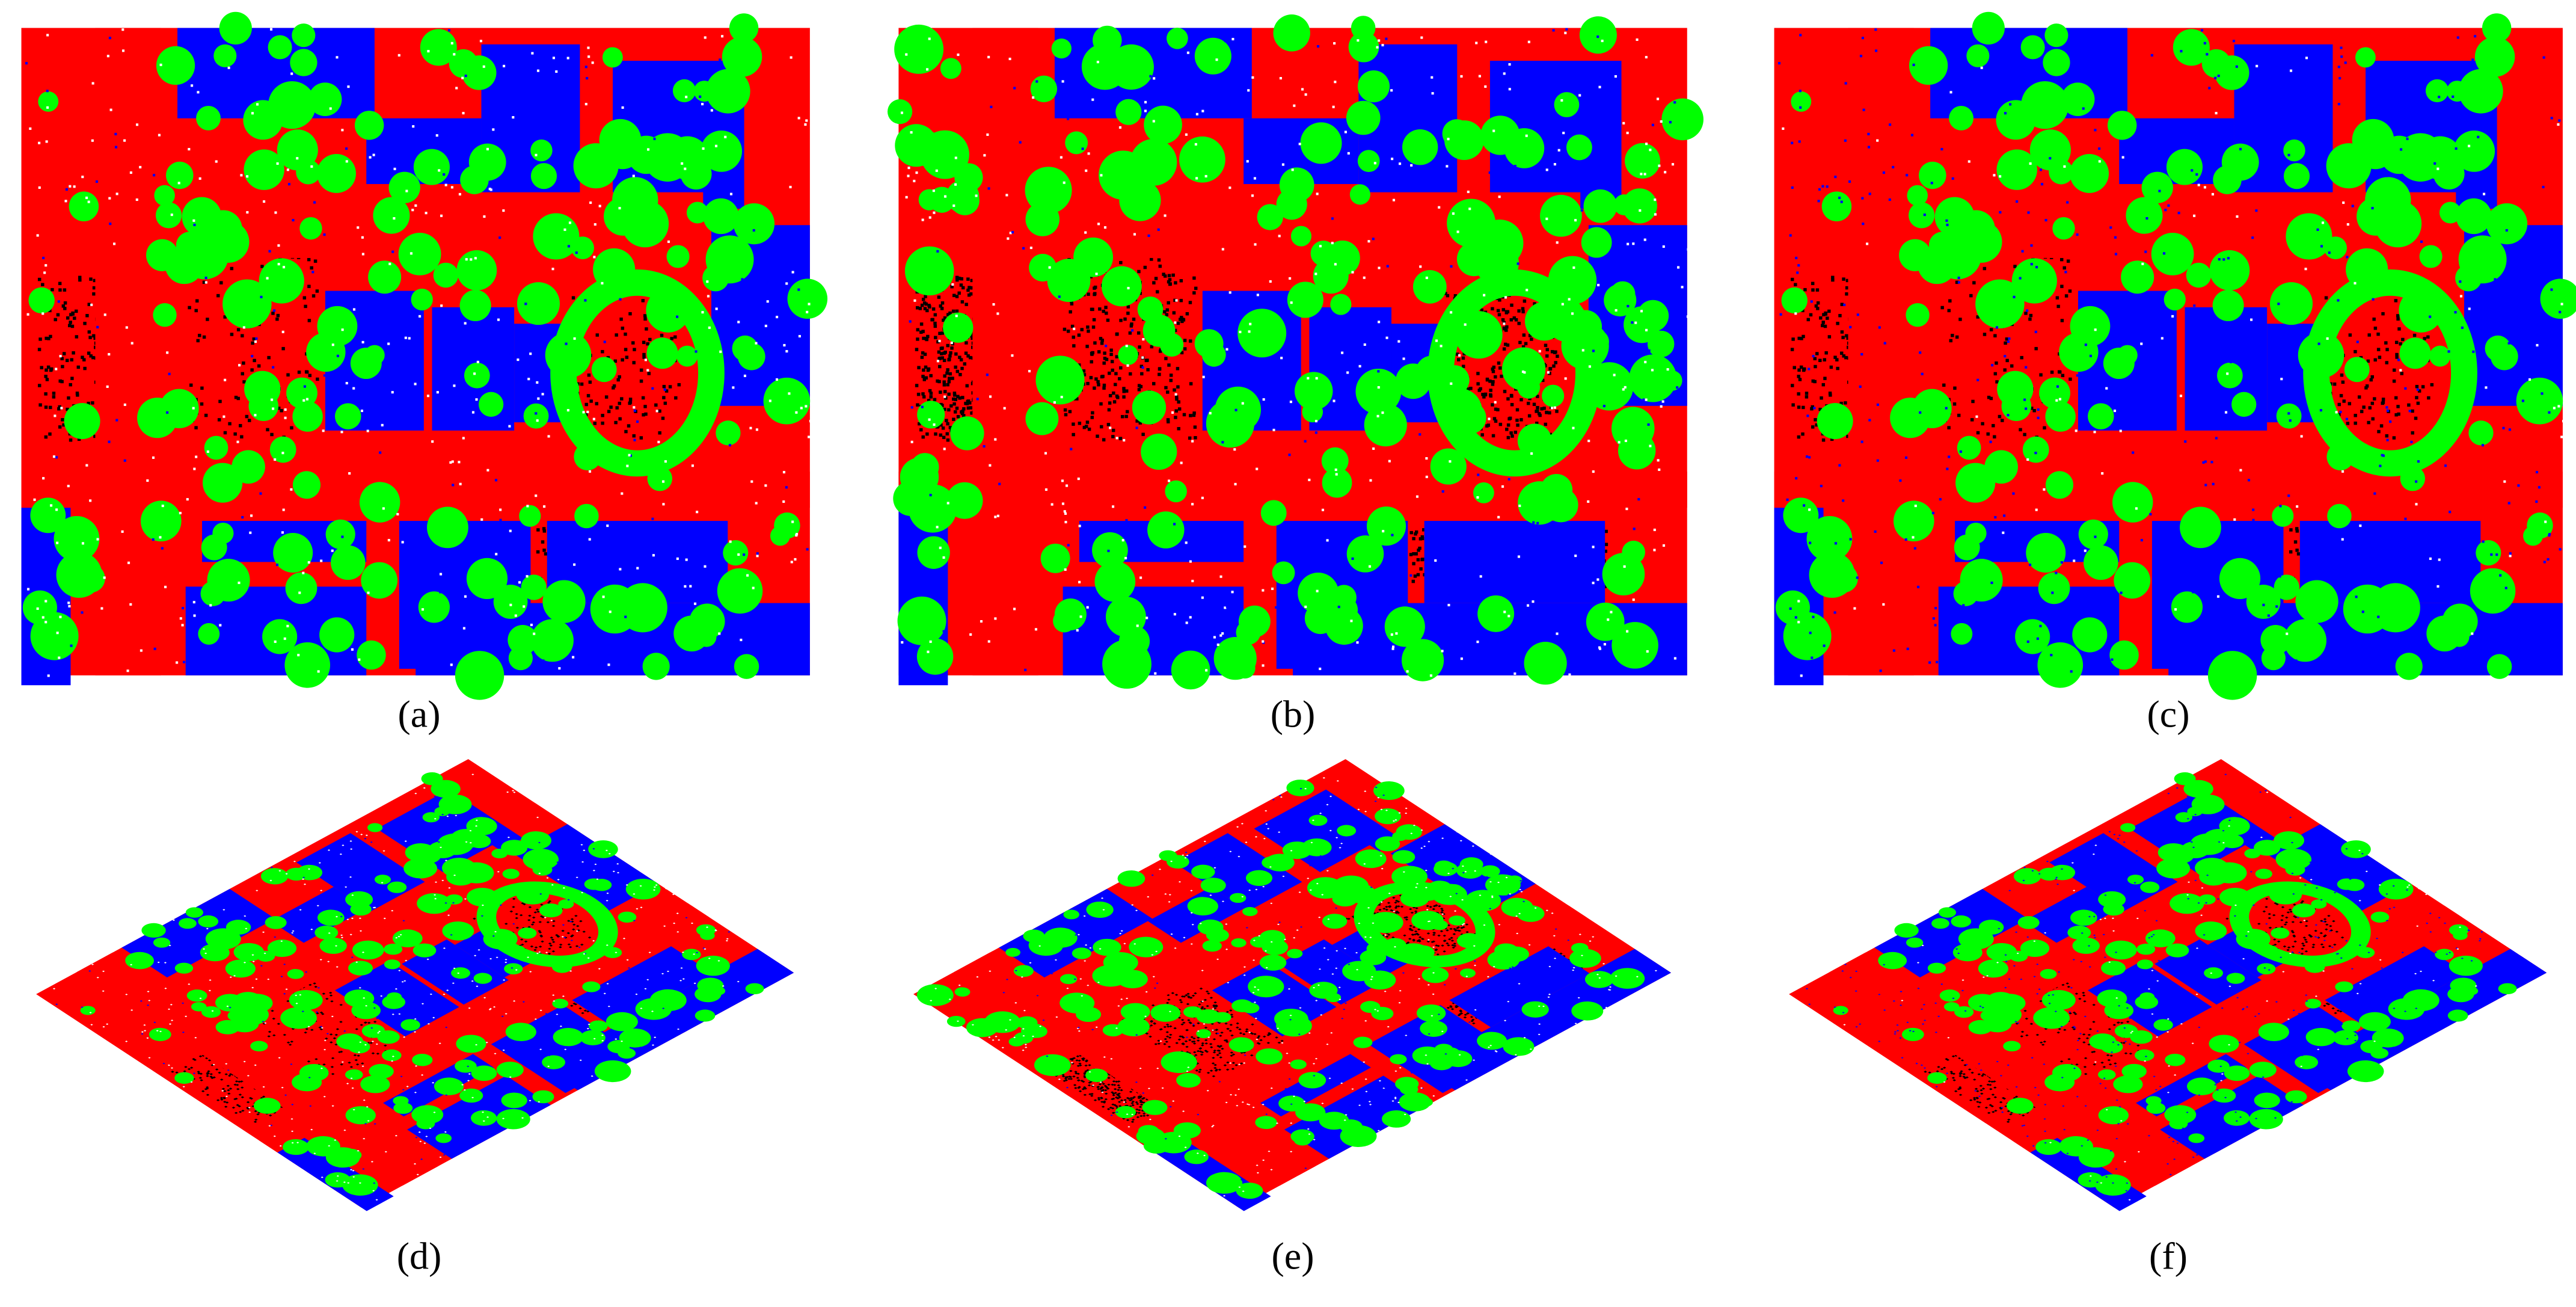  What do you see at coordinates (1293, 714) in the screenshot?
I see `panel-label: (b)` at bounding box center [1293, 714].